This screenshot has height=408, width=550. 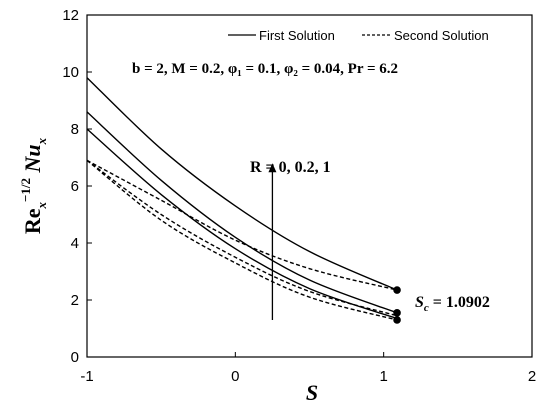 What do you see at coordinates (272, 168) in the screenshot?
I see `direction-arrow-head` at bounding box center [272, 168].